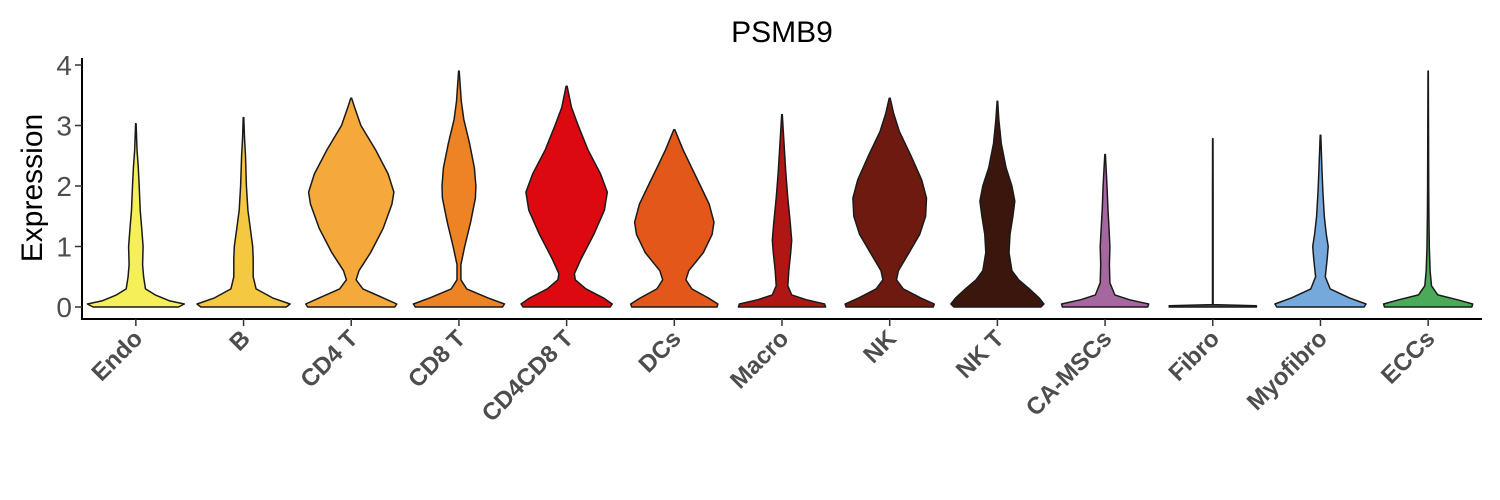 Image resolution: width=1500 pixels, height=500 pixels. Describe the element at coordinates (528, 376) in the screenshot. I see `x-tick-label: CD4CD8 T` at that location.